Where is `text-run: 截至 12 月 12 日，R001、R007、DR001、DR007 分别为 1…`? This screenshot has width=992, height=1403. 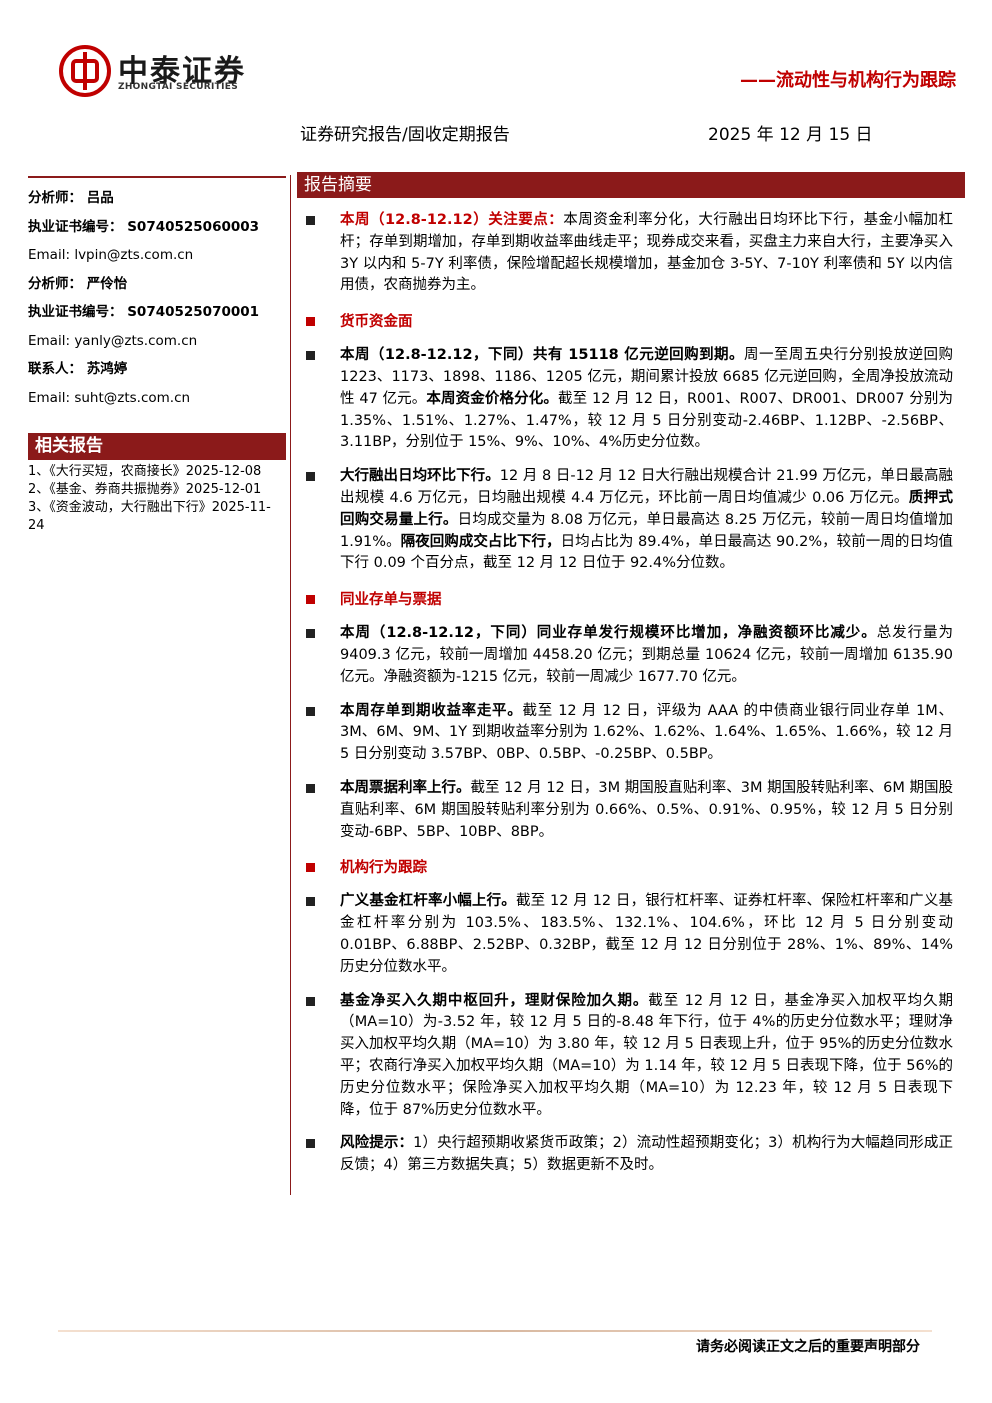 text-run: 截至 12 月 12 日，R001、R007、DR001、DR007 分别为 1… is located at coordinates (647, 420).